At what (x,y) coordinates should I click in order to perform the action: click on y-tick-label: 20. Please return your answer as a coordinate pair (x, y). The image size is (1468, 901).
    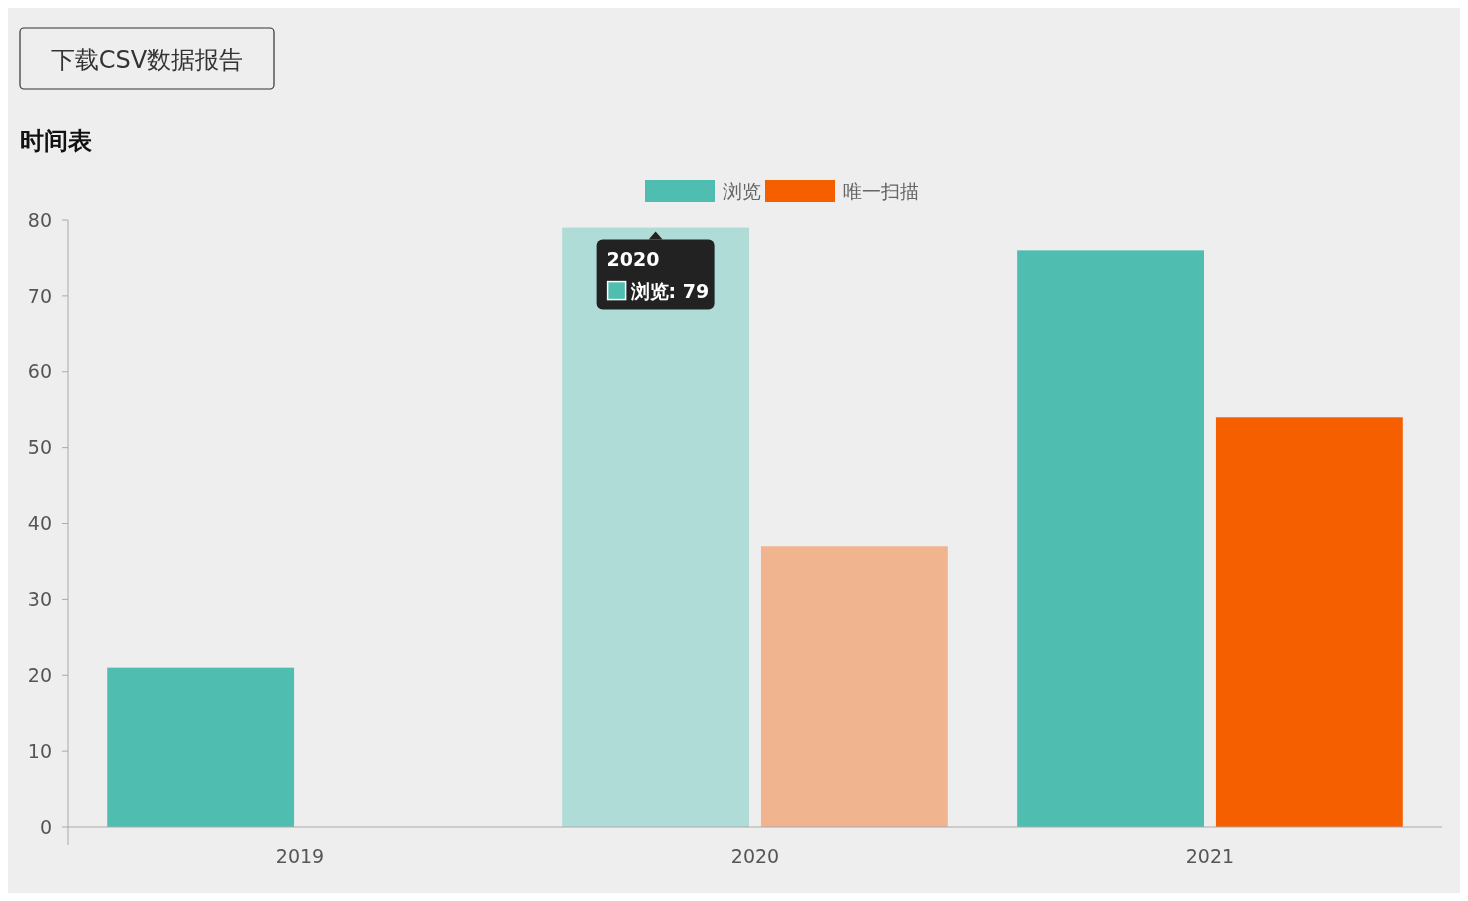
    Looking at the image, I should click on (39, 674).